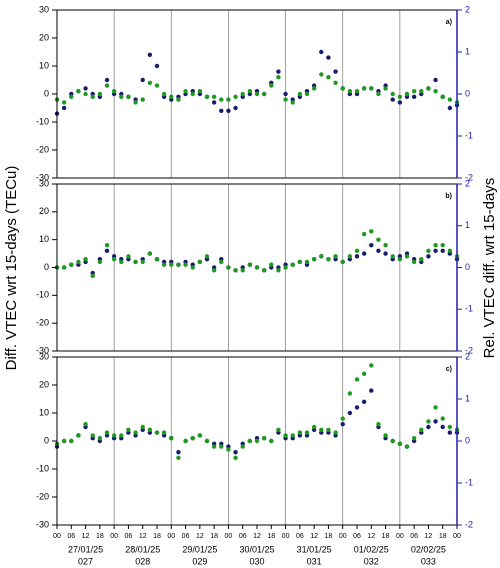 Image resolution: width=500 pixels, height=568 pixels. Describe the element at coordinates (199, 549) in the screenshot. I see `date-label: 29/01/25` at that location.